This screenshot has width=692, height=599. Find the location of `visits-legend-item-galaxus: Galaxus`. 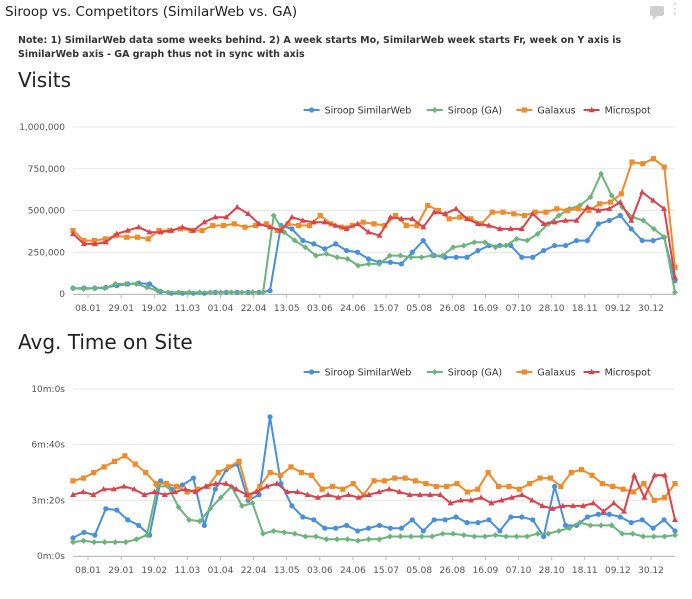

visits-legend-item-galaxus: Galaxus is located at coordinates (546, 111).